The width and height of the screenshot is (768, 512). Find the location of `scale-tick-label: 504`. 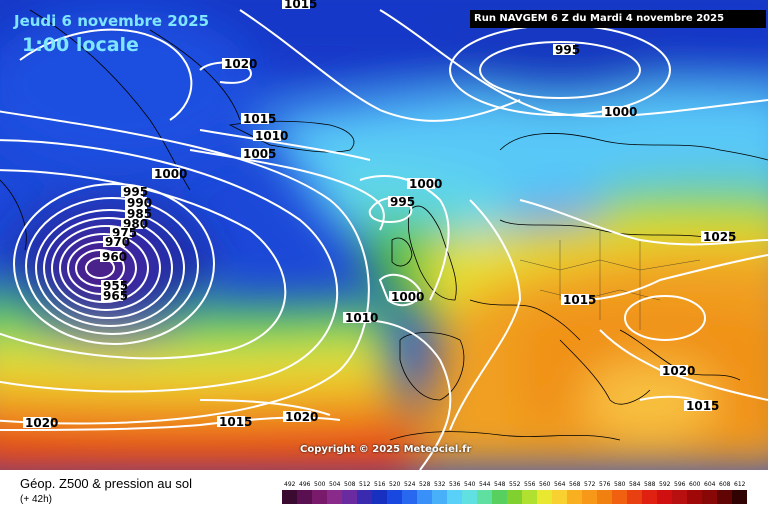

scale-tick-label: 504 is located at coordinates (335, 484).